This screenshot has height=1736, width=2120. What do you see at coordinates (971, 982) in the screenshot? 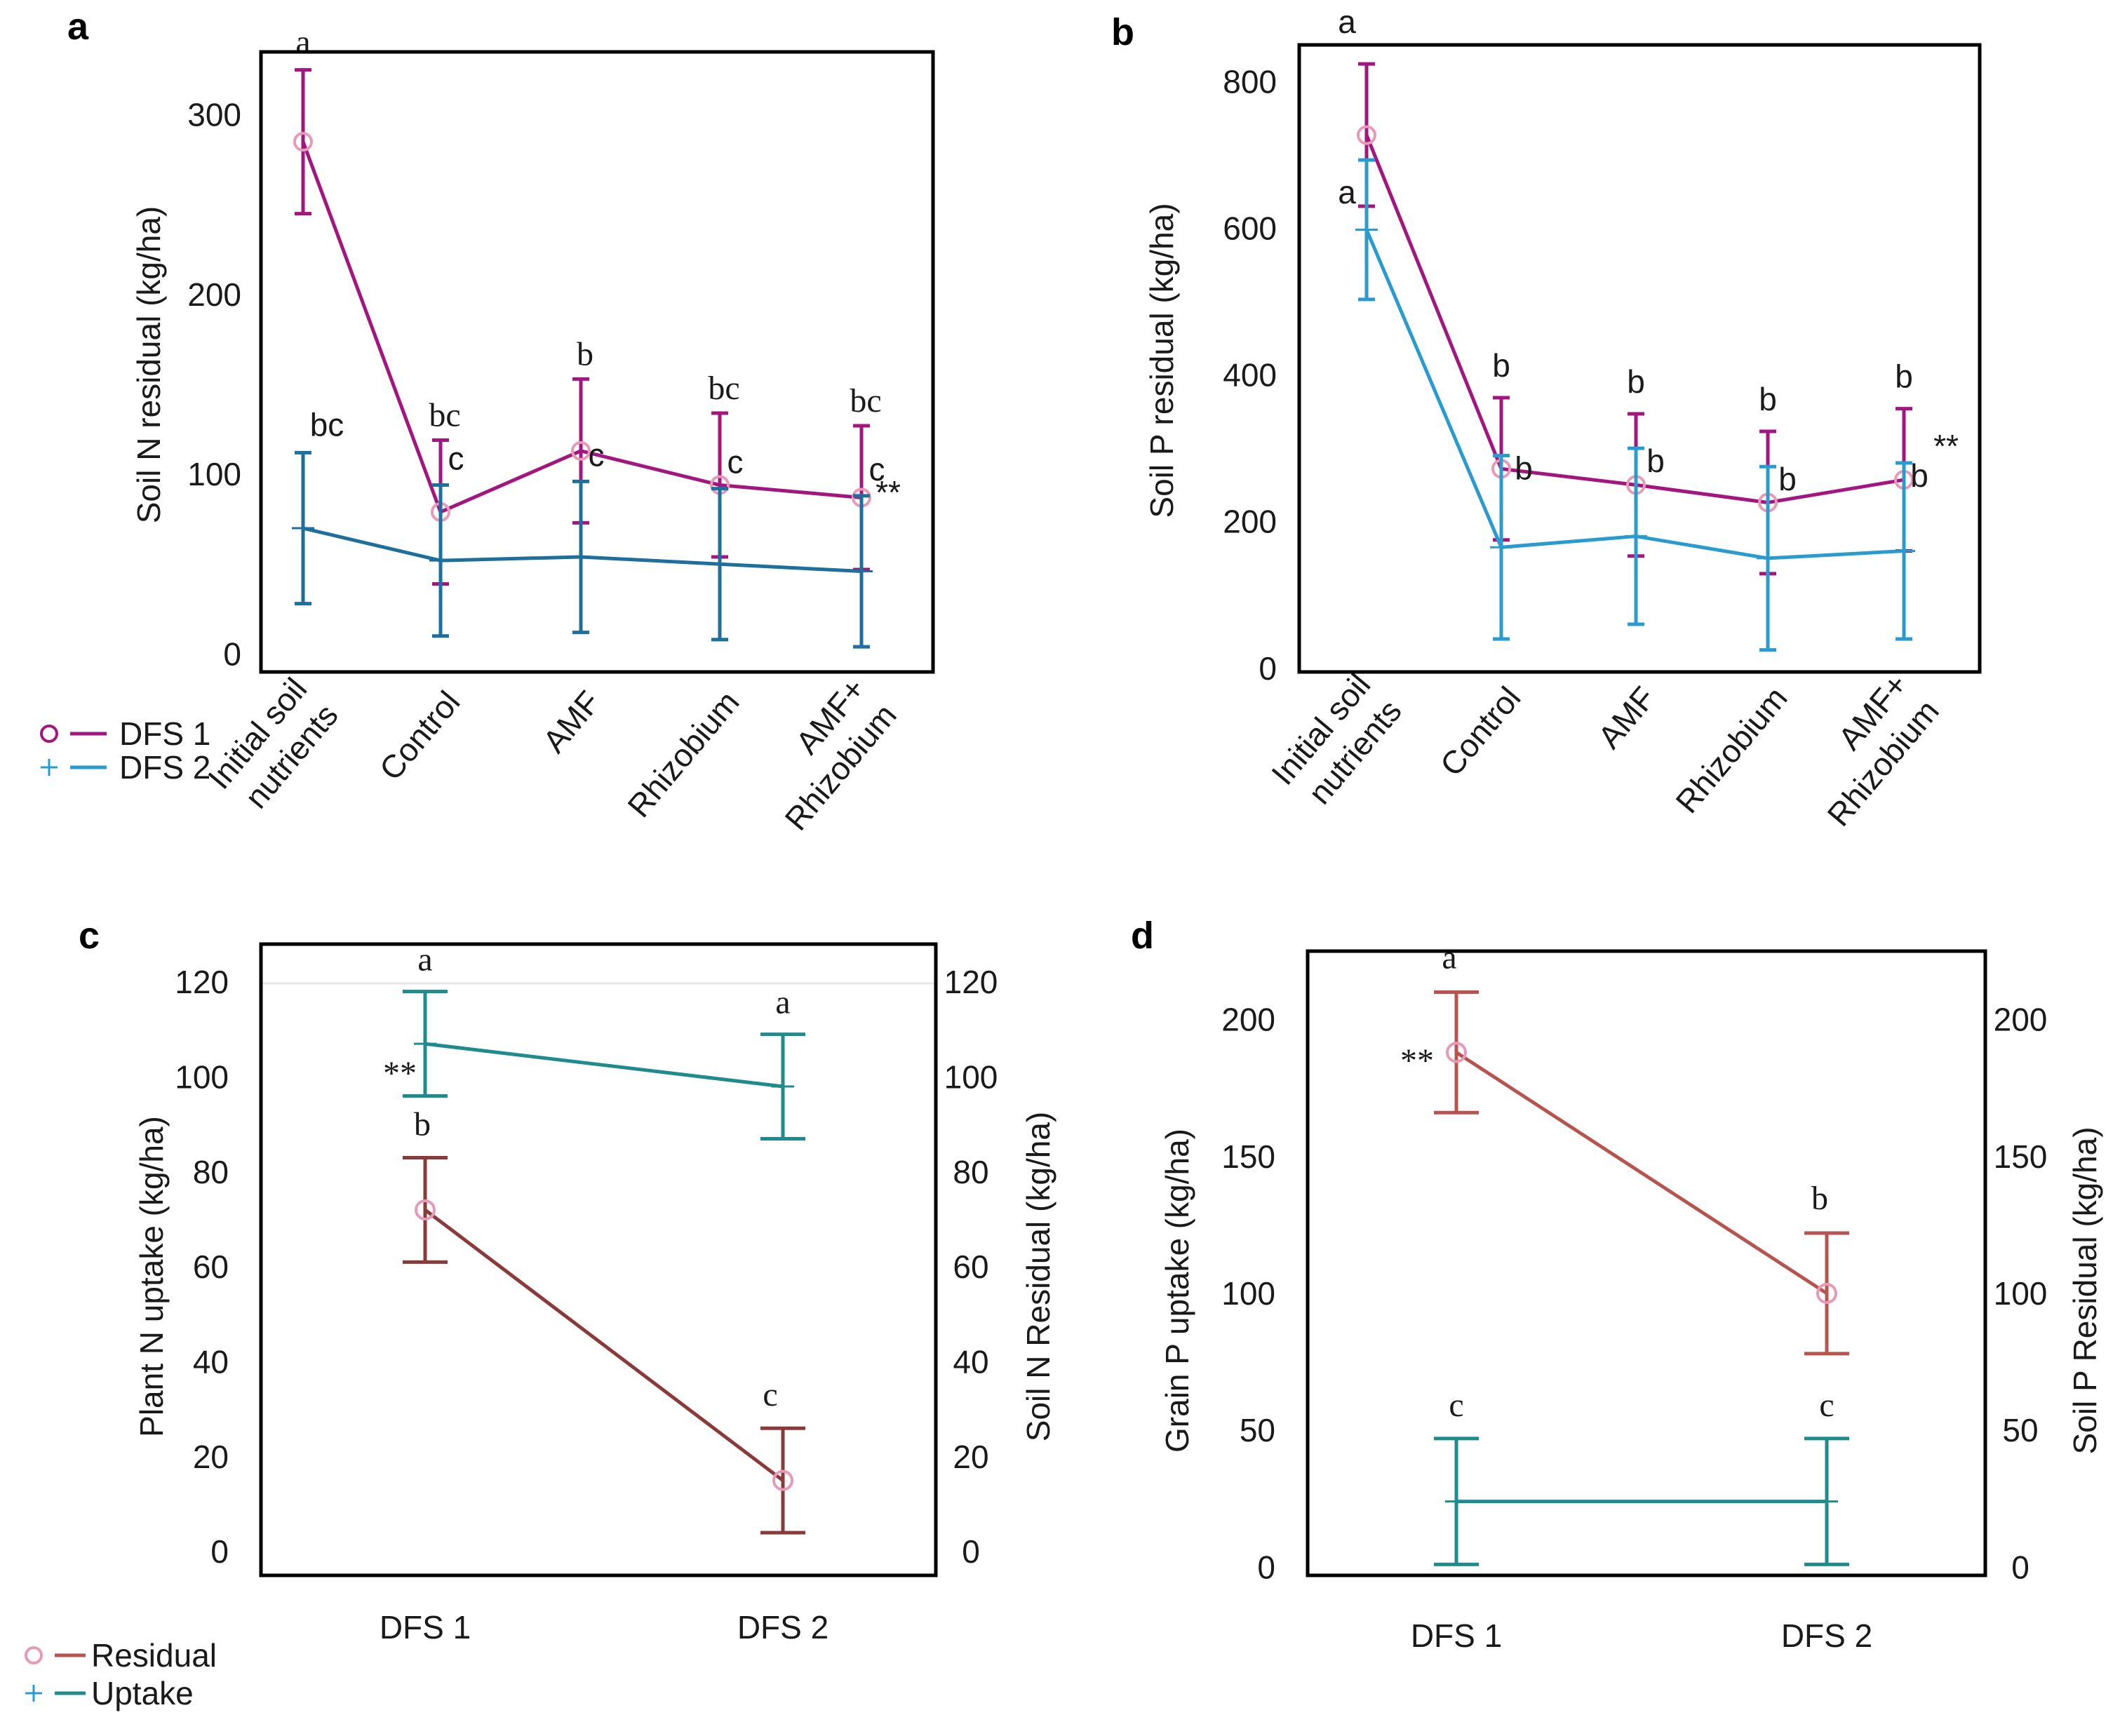
I see `y2-tick-label: 120` at bounding box center [971, 982].